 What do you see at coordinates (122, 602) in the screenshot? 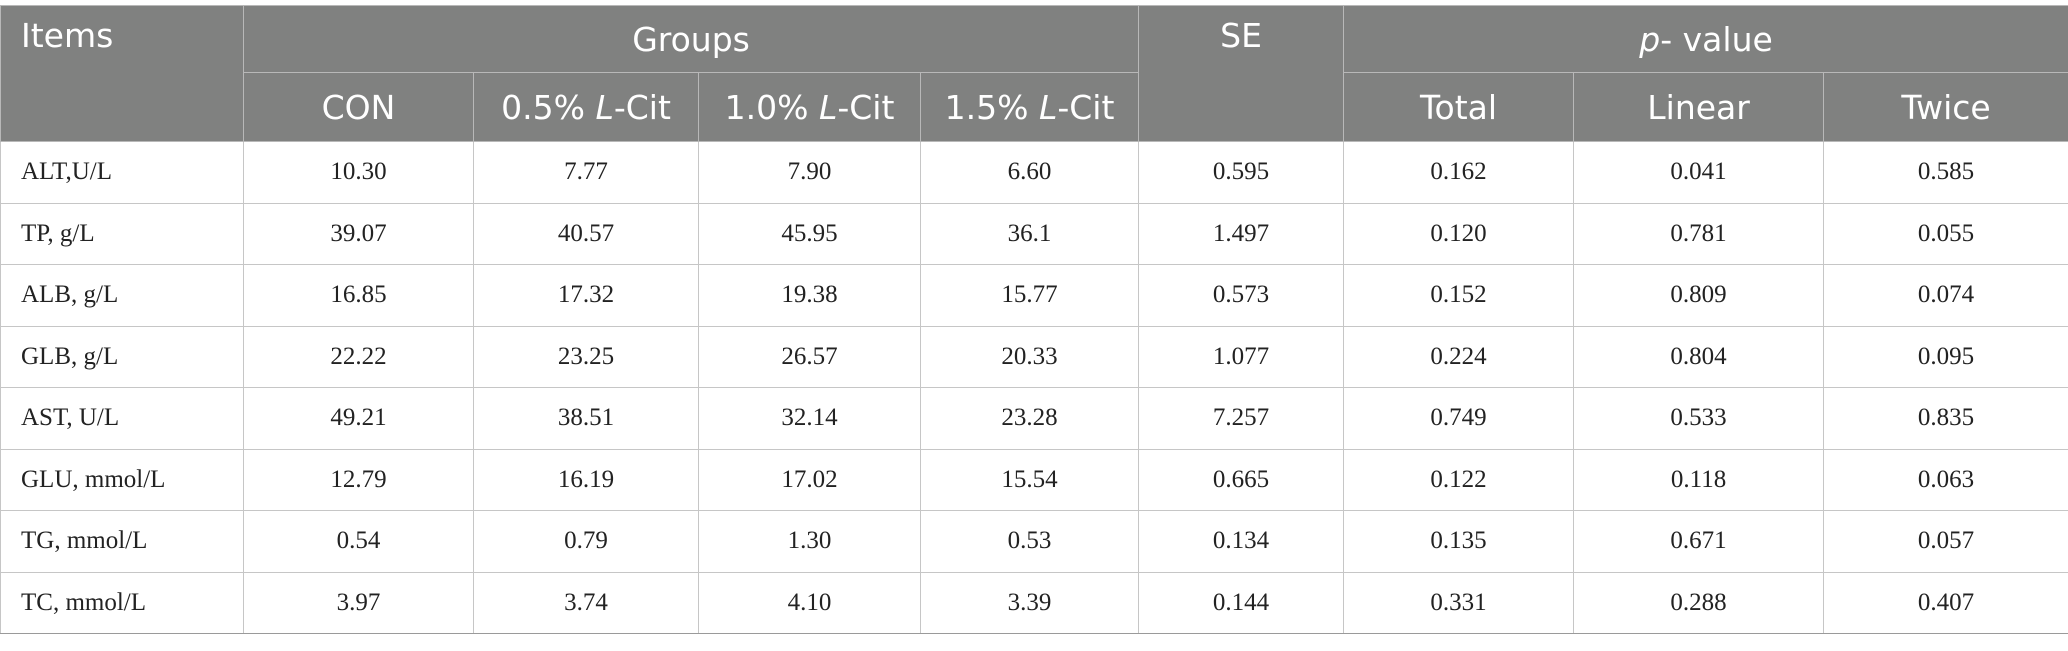
I see `row-item-label: TC, mmol/L` at bounding box center [122, 602].